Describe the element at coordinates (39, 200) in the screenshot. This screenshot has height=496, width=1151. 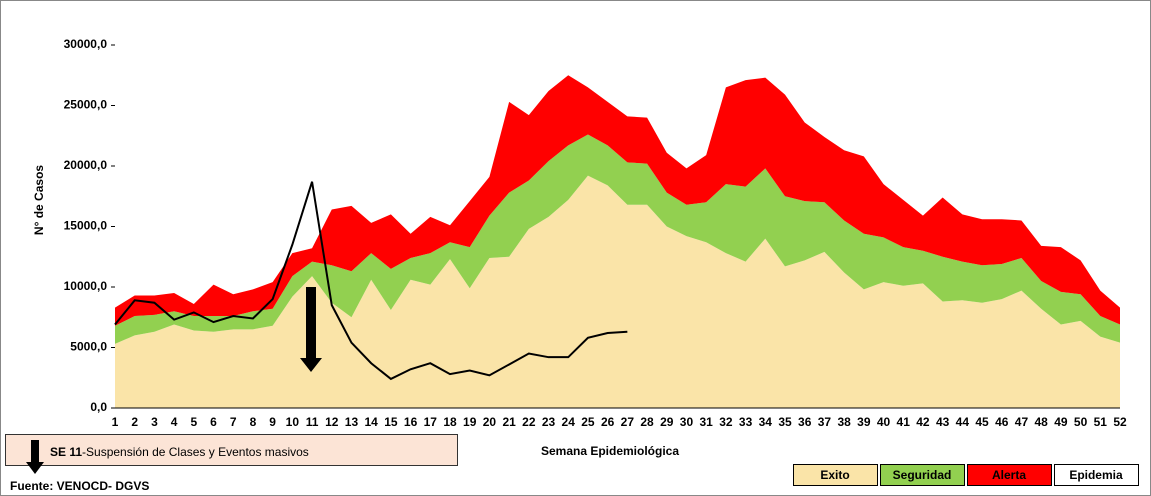
I see `y-axis-label: N° de Casos` at that location.